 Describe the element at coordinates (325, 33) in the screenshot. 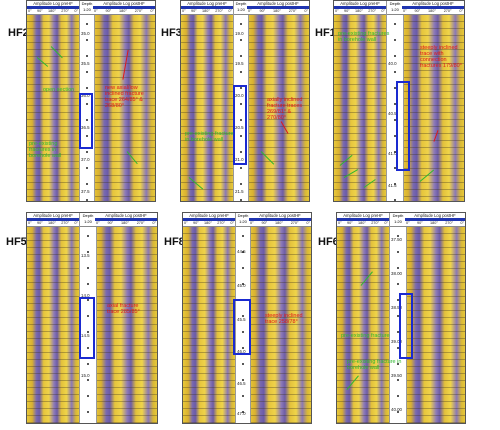

I see `panel-label: HF1` at that location.